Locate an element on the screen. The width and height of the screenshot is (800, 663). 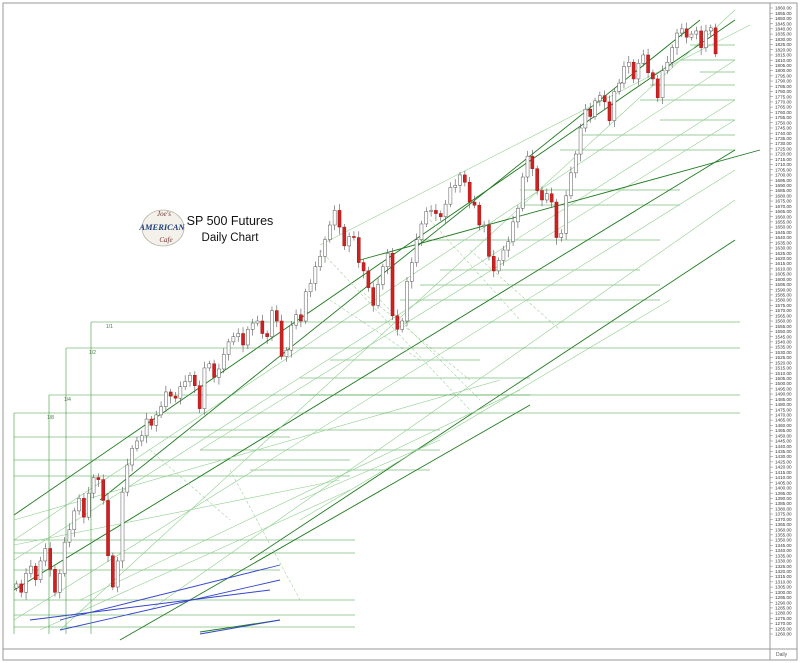
gann-label: 1/8 is located at coordinates (50, 418).